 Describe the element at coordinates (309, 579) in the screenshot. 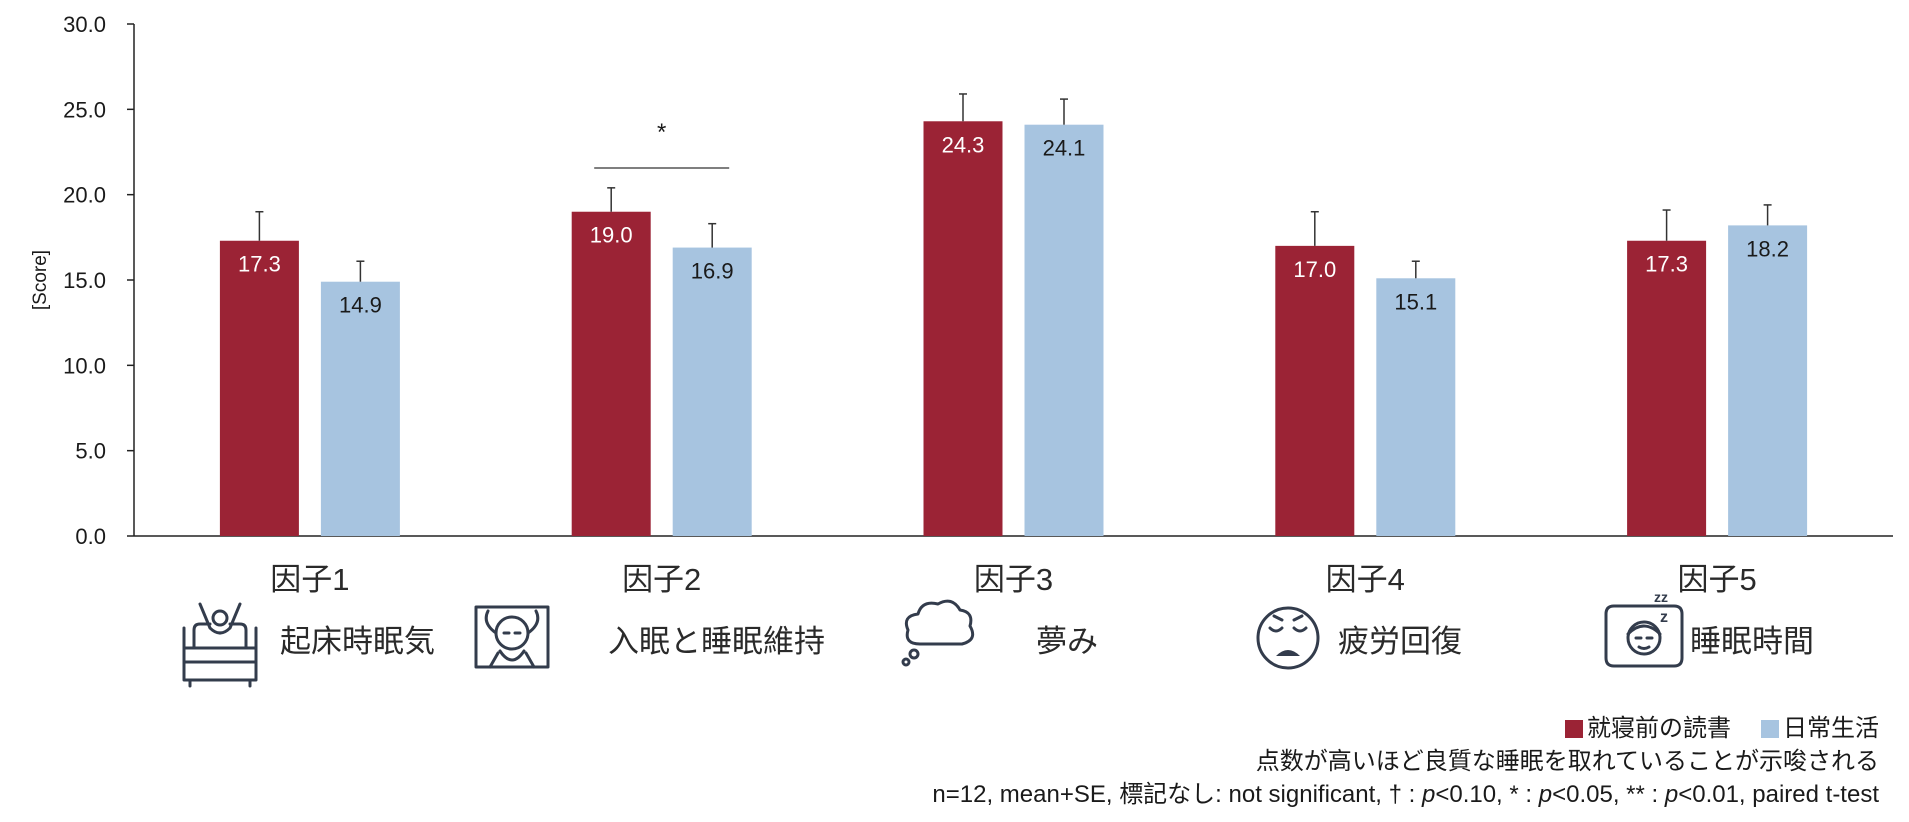

I see `category-label: 因子1` at that location.